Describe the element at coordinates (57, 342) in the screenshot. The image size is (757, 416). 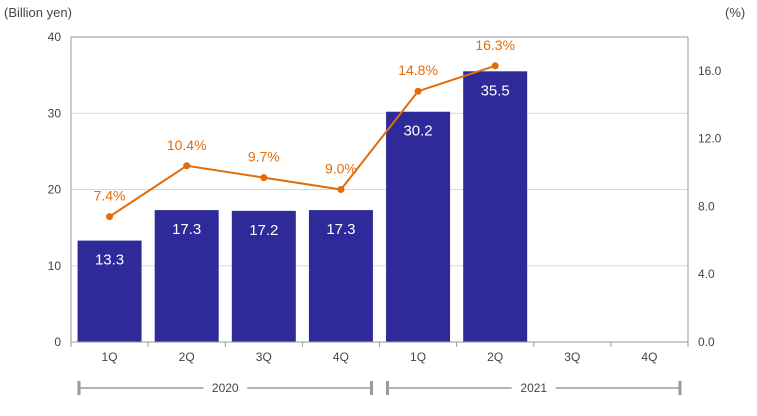
I see `left-tick-label: 0` at that location.